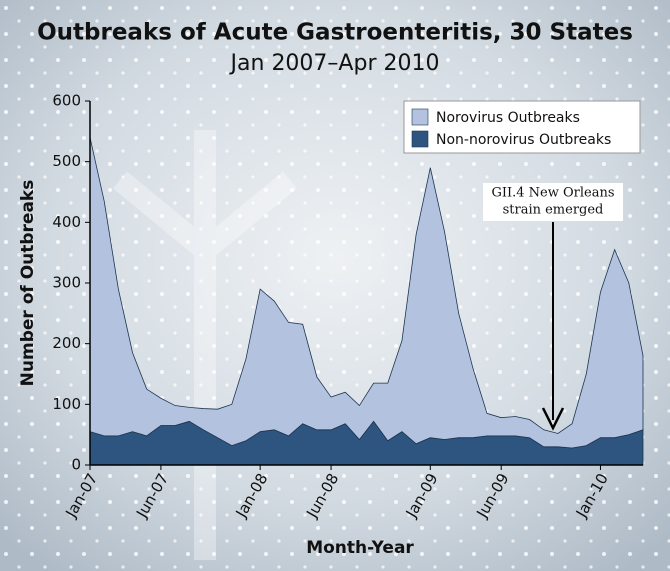 This screenshot has height=571, width=670. Describe the element at coordinates (553, 419) in the screenshot. I see `annotation-arrowhead` at that location.